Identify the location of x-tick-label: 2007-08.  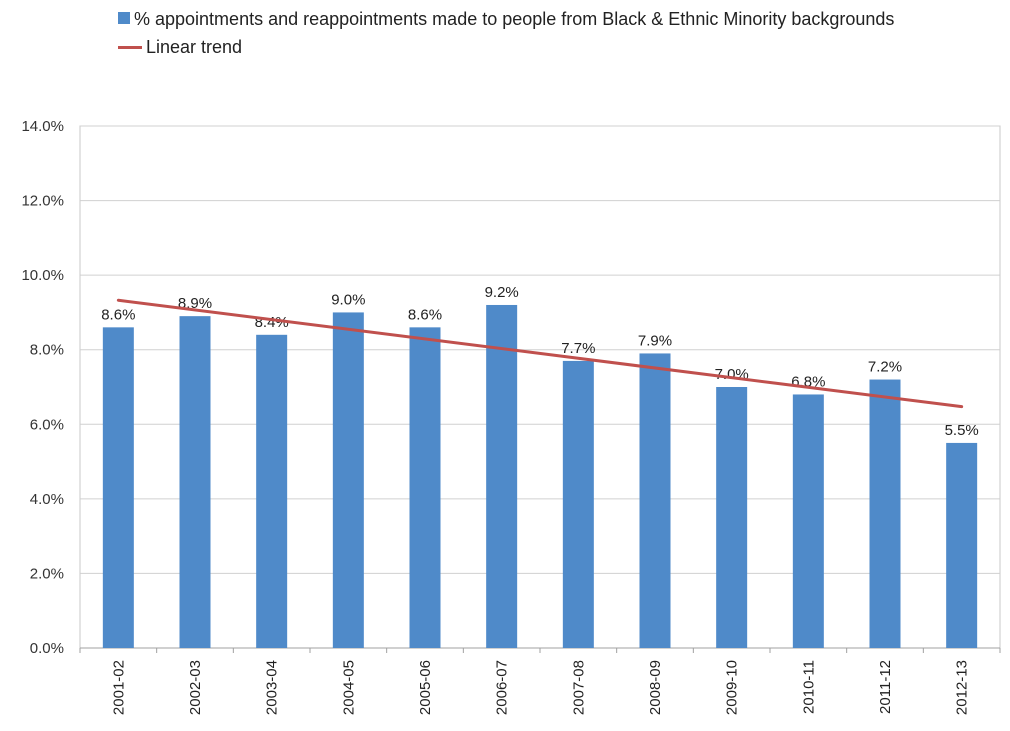
(578, 687).